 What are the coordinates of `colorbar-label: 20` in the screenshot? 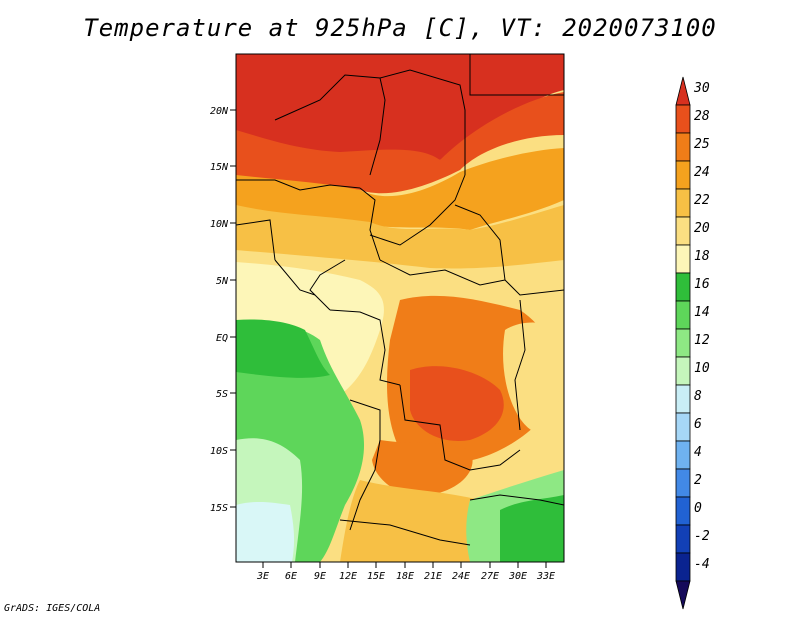 It's located at (702, 228).